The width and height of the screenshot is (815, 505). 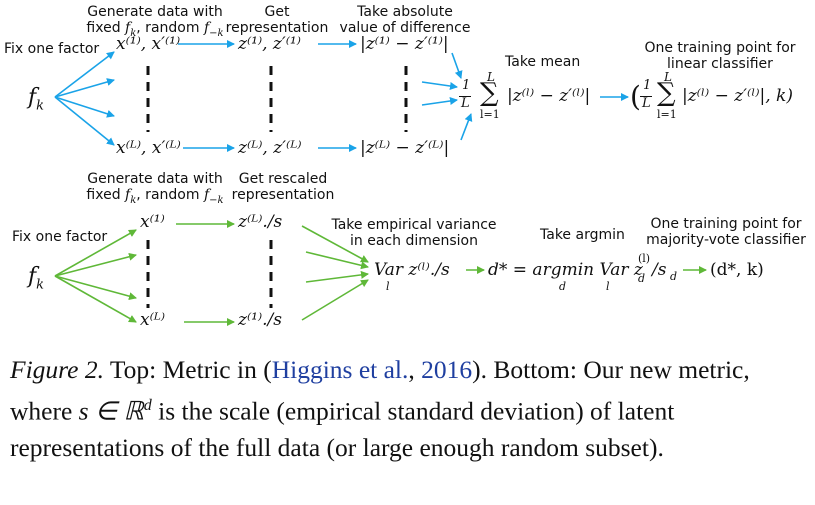 What do you see at coordinates (404, 44) in the screenshot?
I see `top-diff-first: |z⁽¹⁾ − z′⁽¹⁾|` at bounding box center [404, 44].